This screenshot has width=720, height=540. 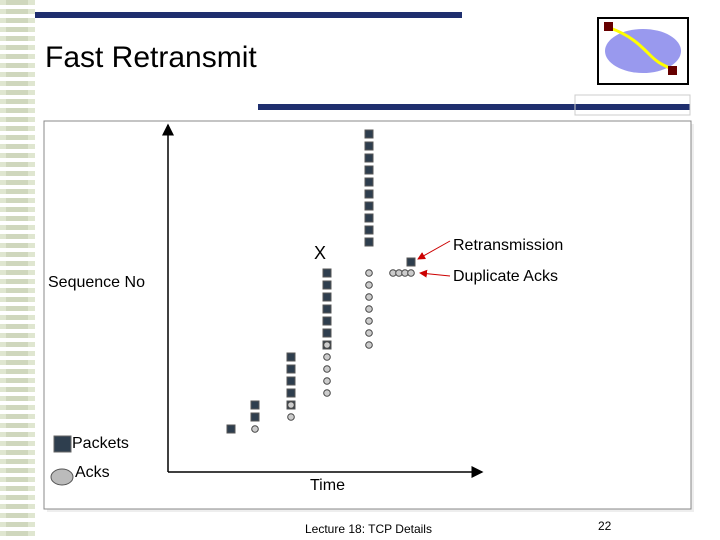 What do you see at coordinates (151, 57) in the screenshot?
I see `slide-title: Fast Retransmit` at bounding box center [151, 57].